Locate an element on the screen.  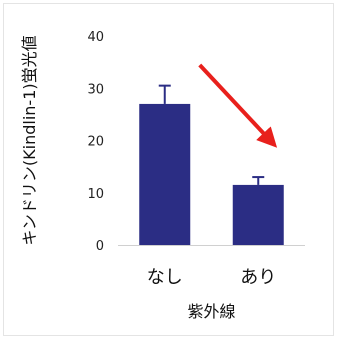
category-label-0: なし is located at coordinates (165, 277).